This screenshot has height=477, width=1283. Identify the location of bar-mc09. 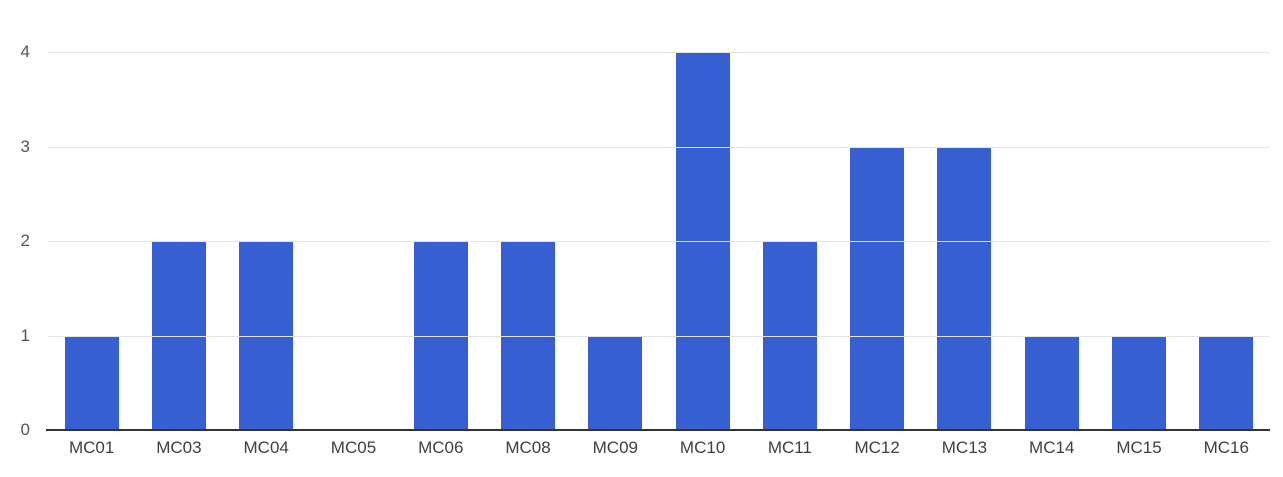
(615, 382).